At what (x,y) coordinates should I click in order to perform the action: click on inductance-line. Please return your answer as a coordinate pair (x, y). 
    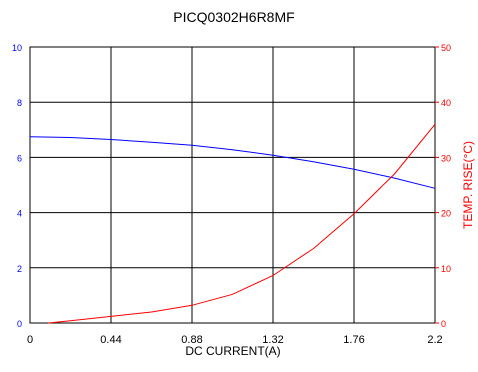
    Looking at the image, I should click on (232, 162).